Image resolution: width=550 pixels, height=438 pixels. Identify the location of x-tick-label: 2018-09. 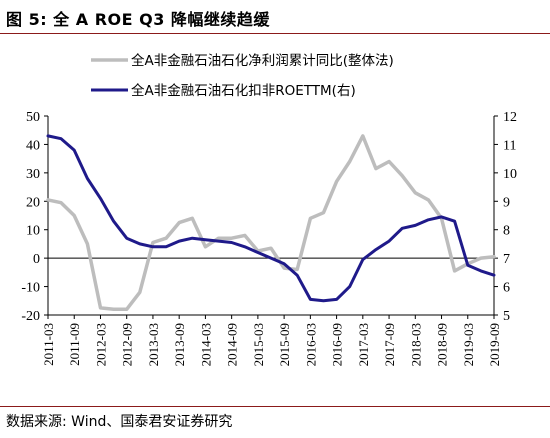
(442, 344).